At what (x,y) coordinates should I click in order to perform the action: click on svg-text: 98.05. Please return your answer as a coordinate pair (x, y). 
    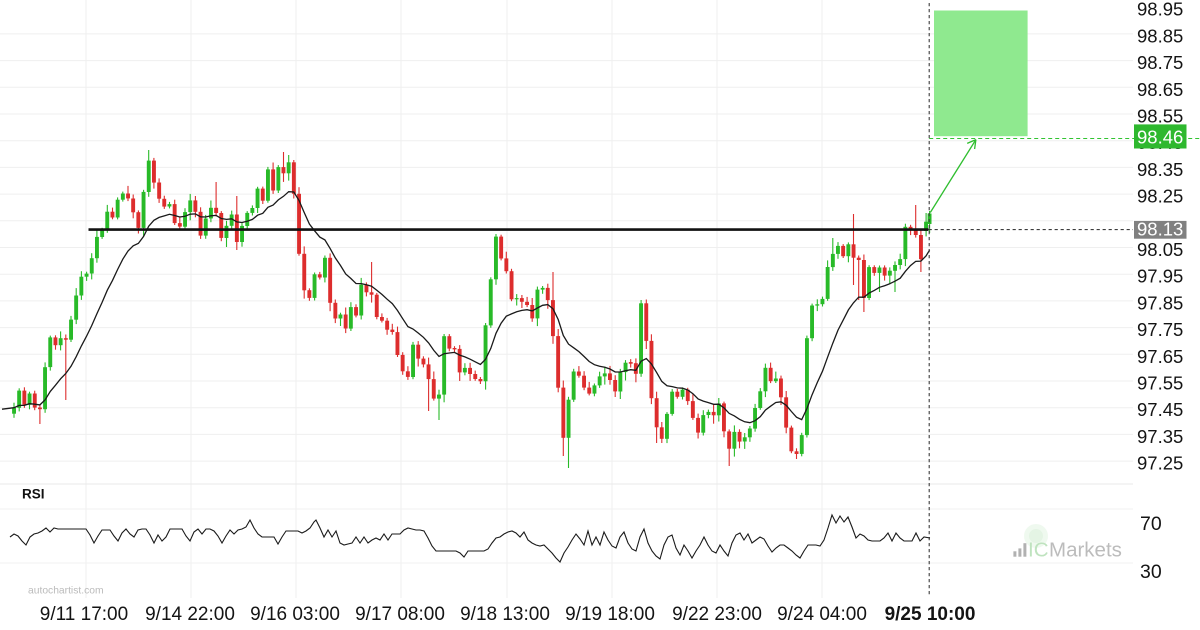
    Looking at the image, I should click on (1160, 249).